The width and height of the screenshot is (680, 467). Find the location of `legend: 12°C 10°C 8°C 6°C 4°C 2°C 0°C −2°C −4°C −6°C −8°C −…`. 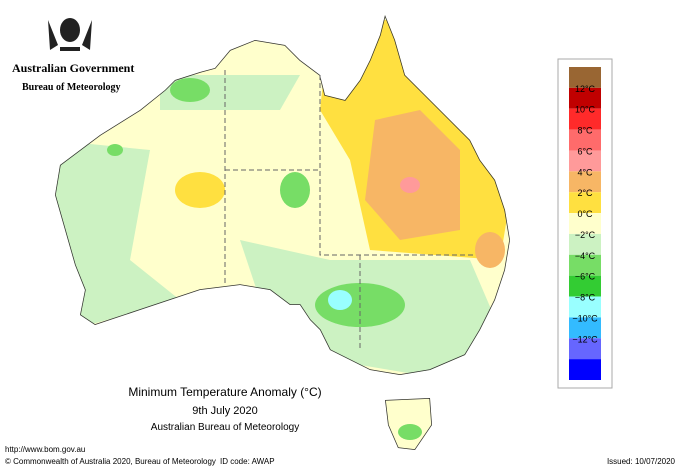

legend: 12°C 10°C 8°C 6°C 4°C 2°C 0°C −2°C −4°C −6°C −8°C −… is located at coordinates (585, 223).